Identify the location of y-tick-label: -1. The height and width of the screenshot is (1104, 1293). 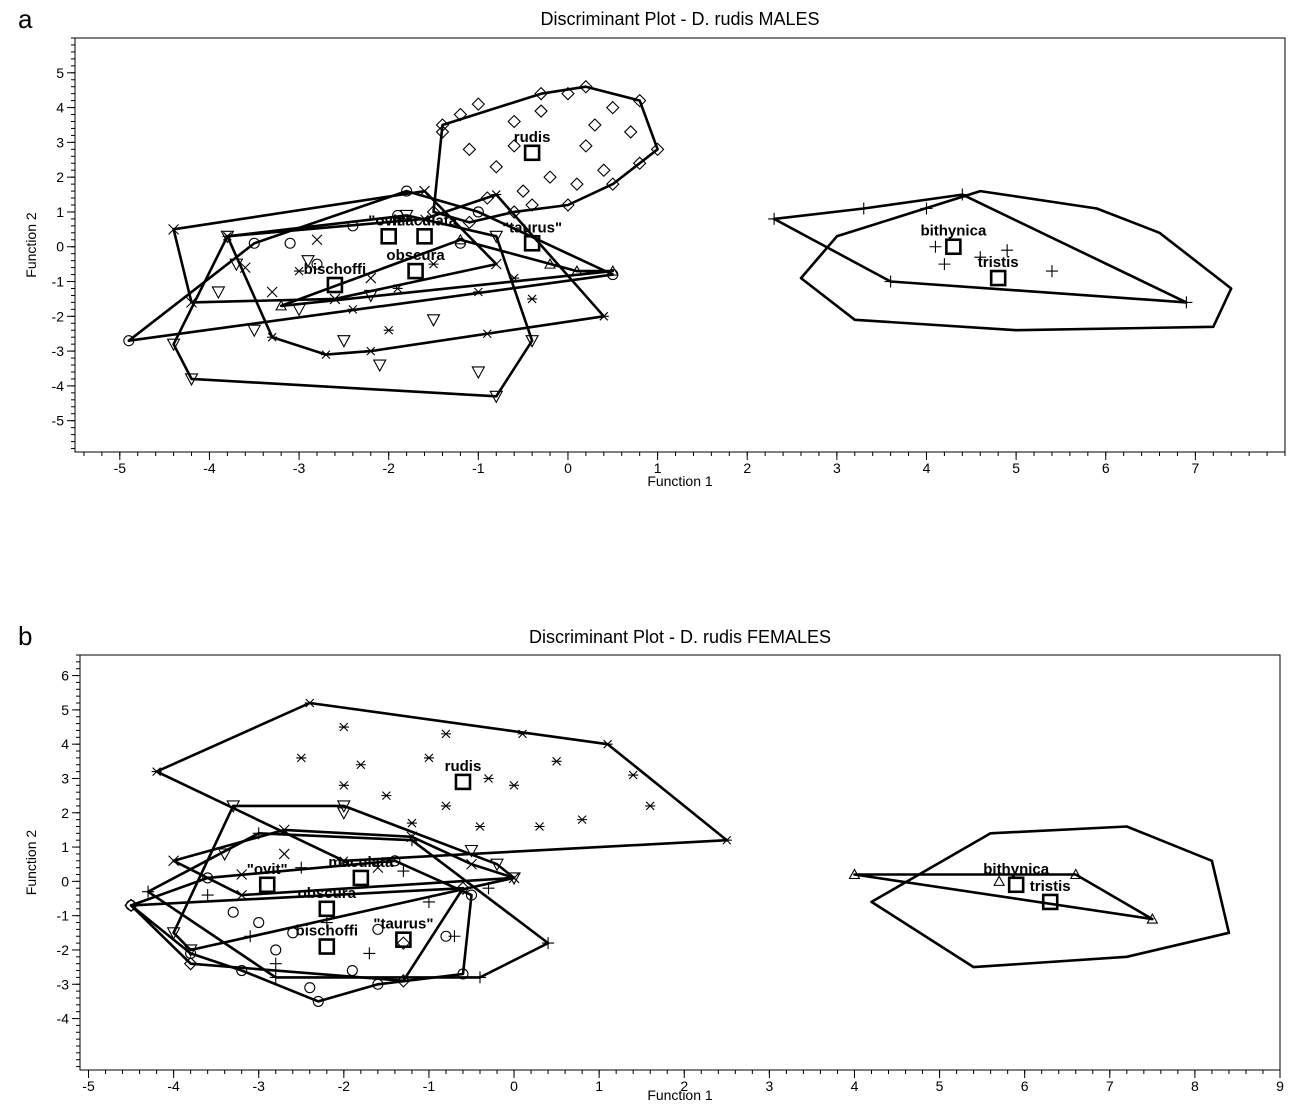
(58, 282).